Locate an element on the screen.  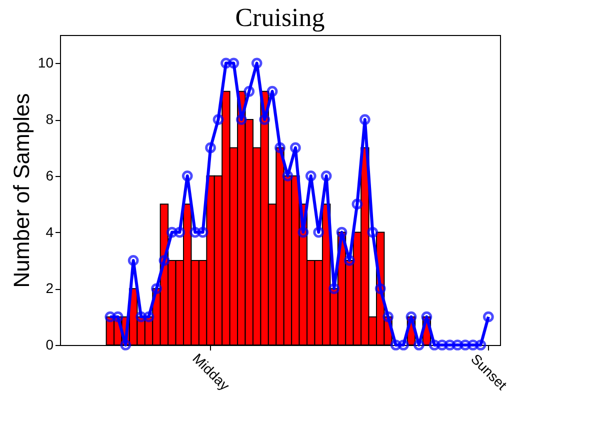
y-tick-label: 10 is located at coordinates (46, 62).